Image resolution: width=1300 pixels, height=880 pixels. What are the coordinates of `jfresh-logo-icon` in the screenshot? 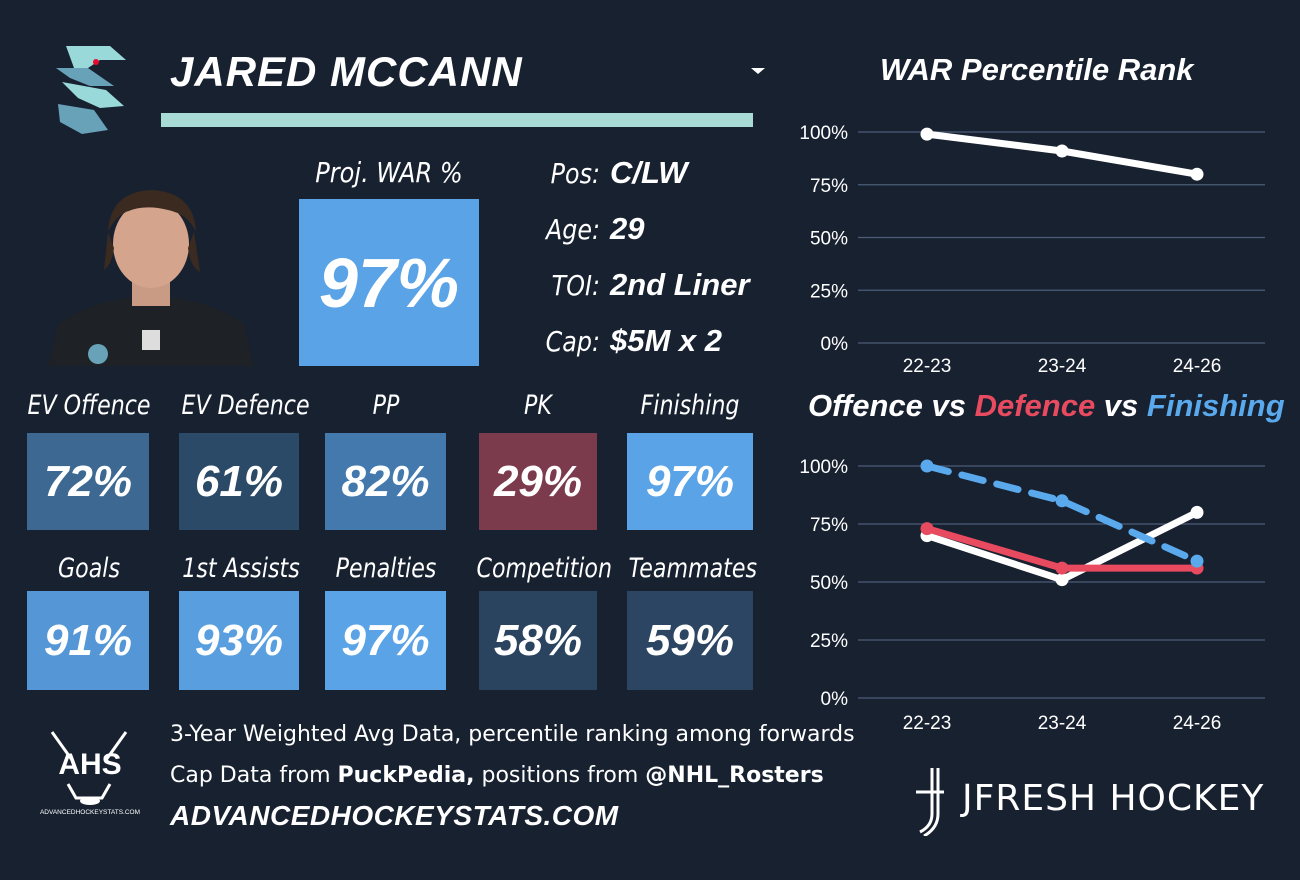 It's located at (927, 802).